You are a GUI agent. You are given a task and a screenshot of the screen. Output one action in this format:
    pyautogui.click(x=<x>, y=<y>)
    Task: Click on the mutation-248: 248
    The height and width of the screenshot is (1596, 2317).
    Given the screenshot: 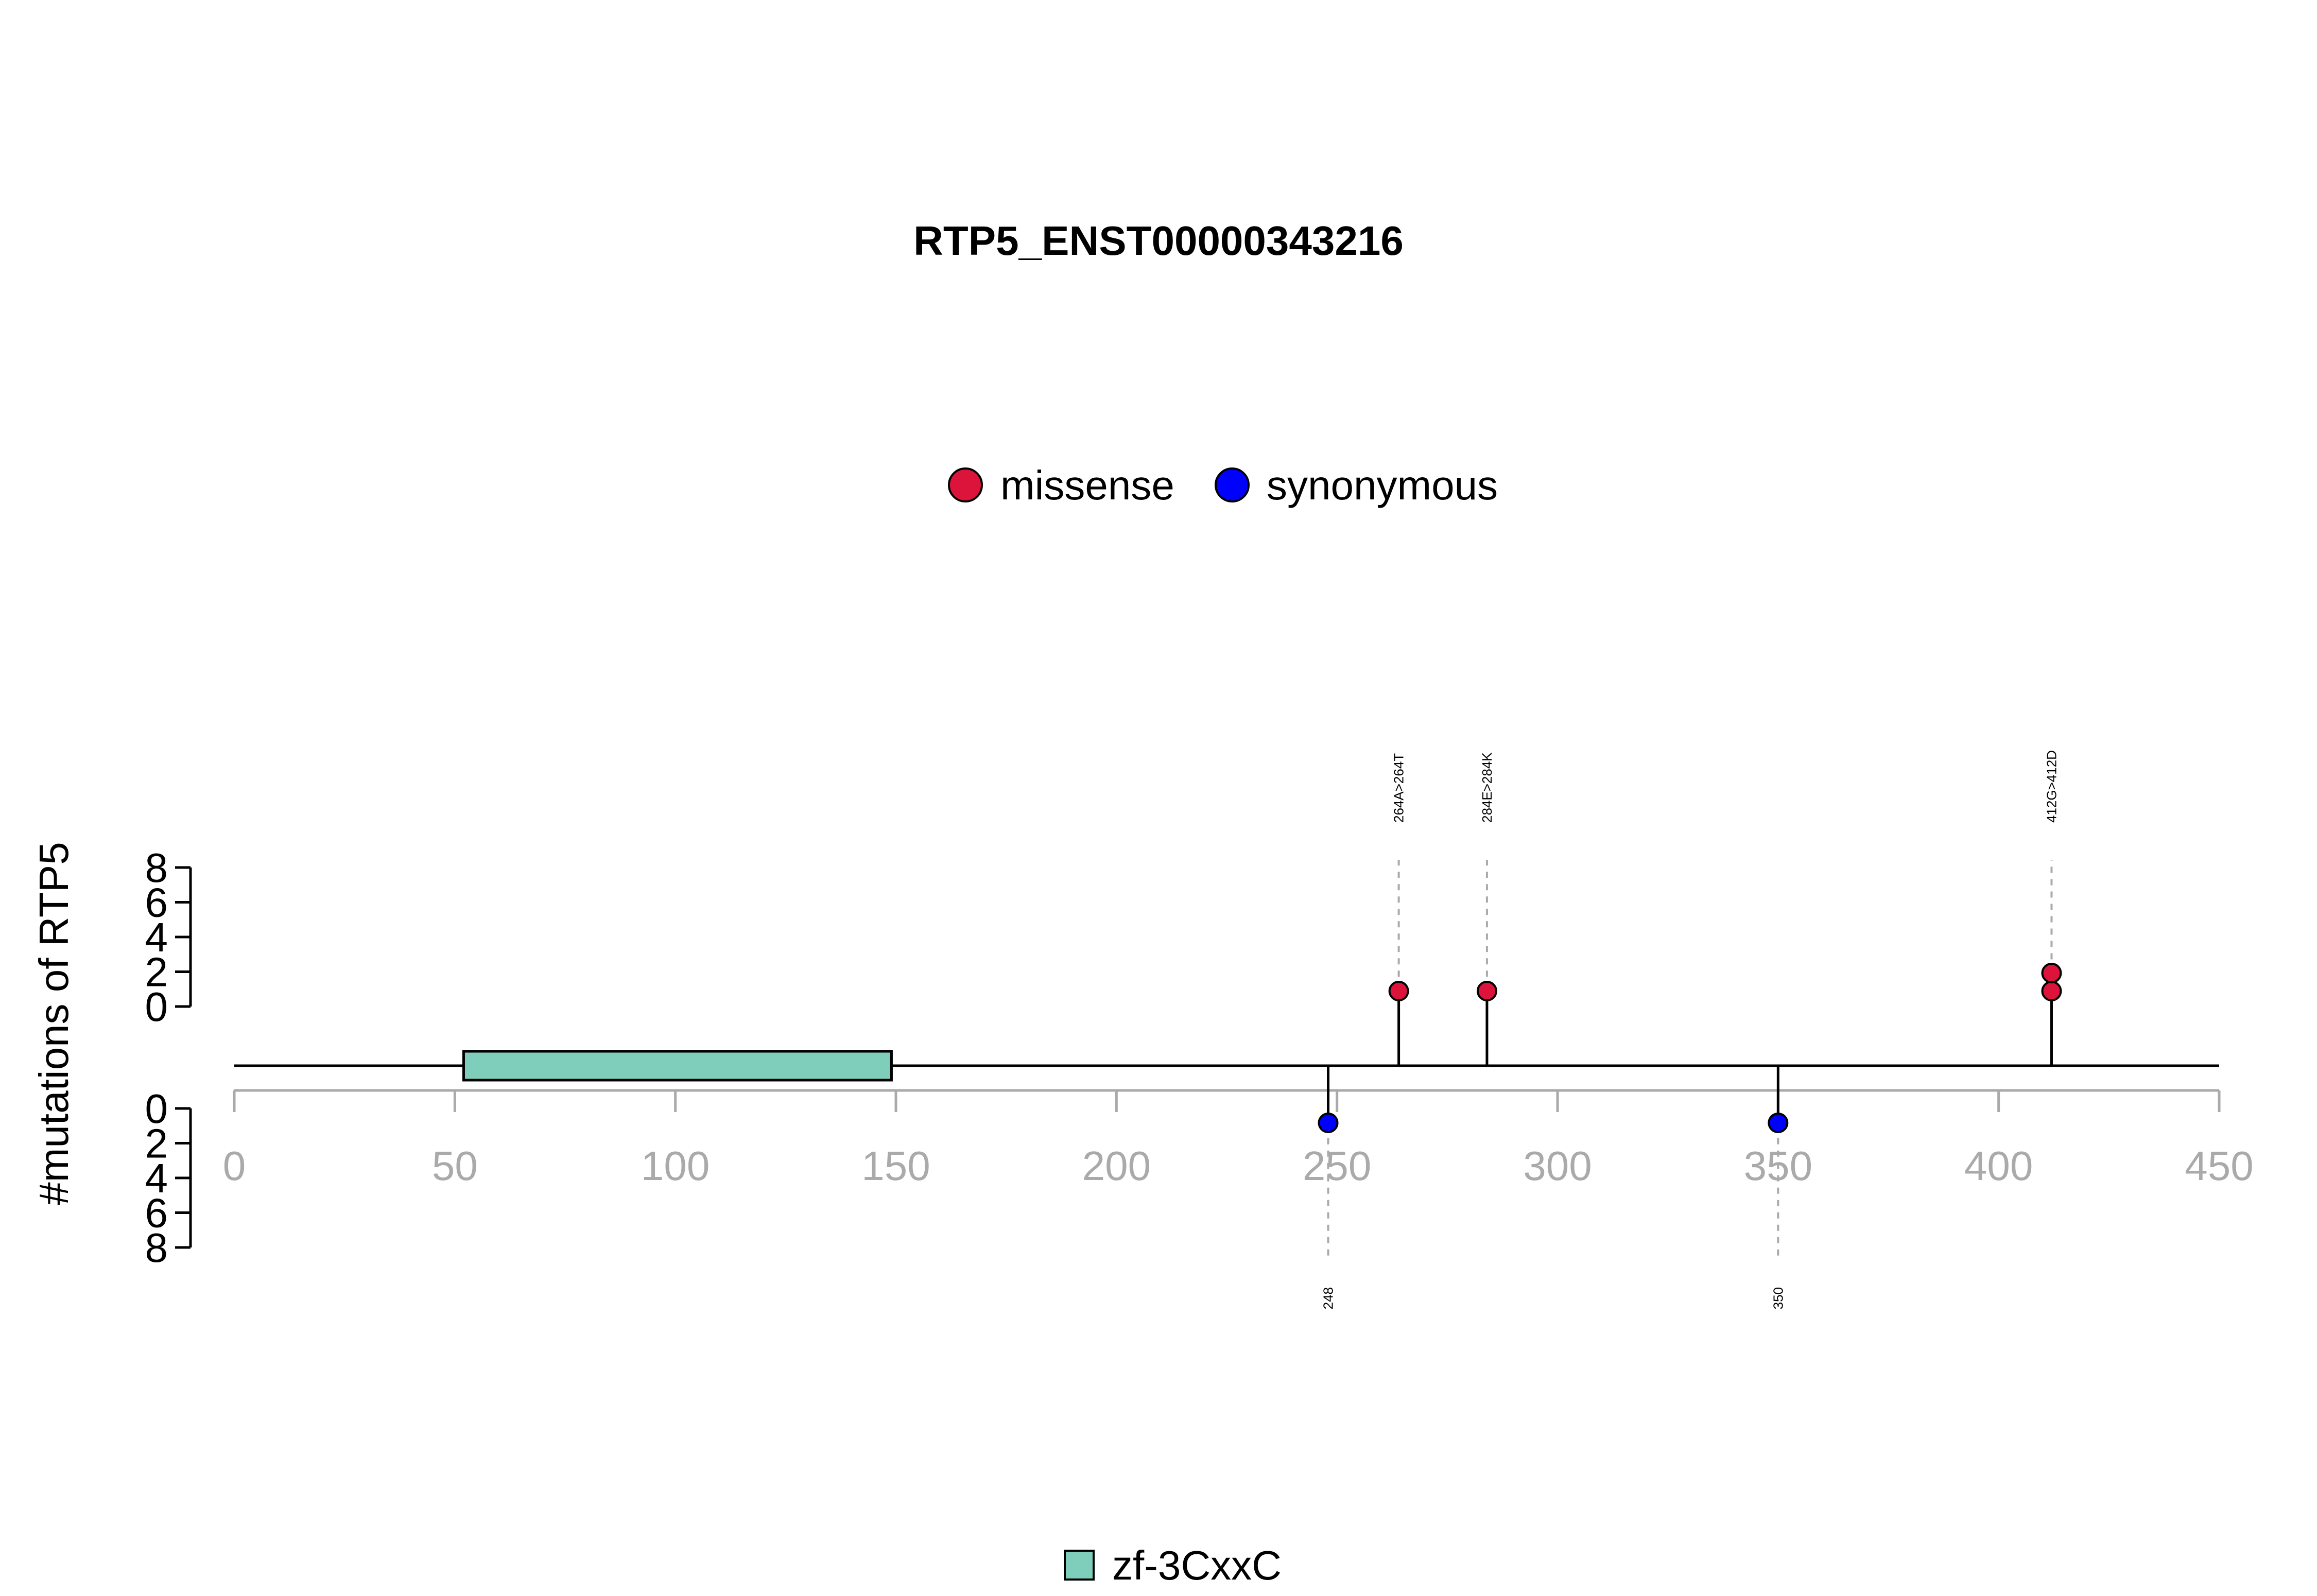 What is the action you would take?
    pyautogui.click(x=1328, y=1187)
    